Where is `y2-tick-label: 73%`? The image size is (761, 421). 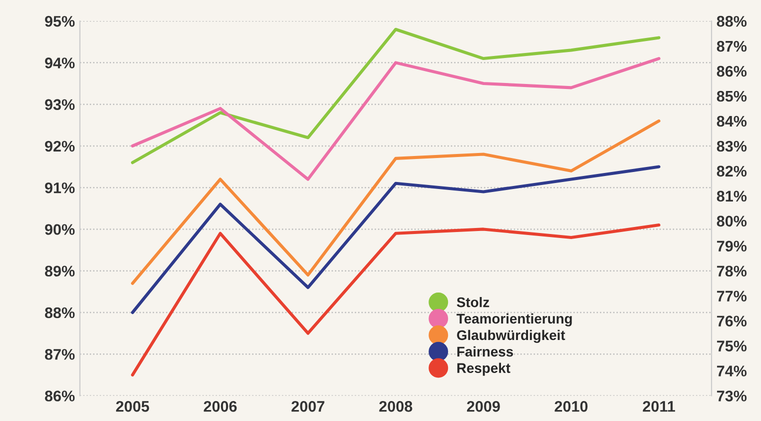
y2-tick-label: 73% is located at coordinates (732, 396).